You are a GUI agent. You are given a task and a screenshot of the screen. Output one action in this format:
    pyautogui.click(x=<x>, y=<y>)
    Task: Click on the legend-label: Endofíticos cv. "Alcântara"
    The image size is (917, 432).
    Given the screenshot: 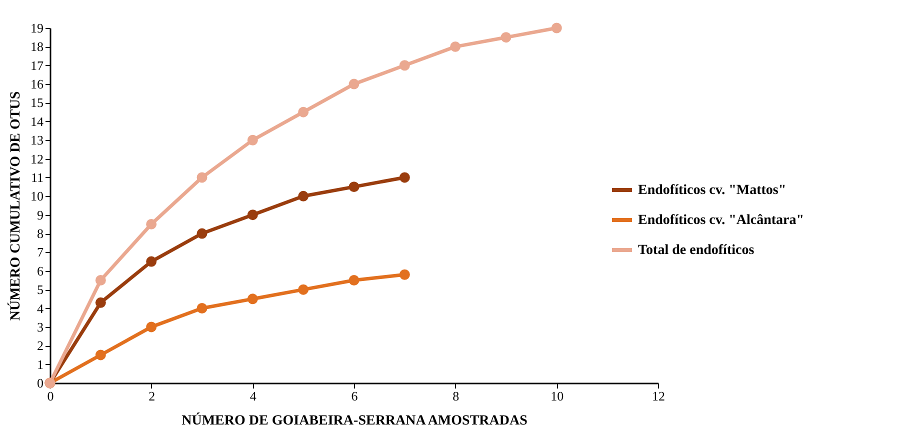 What is the action you would take?
    pyautogui.click(x=721, y=220)
    